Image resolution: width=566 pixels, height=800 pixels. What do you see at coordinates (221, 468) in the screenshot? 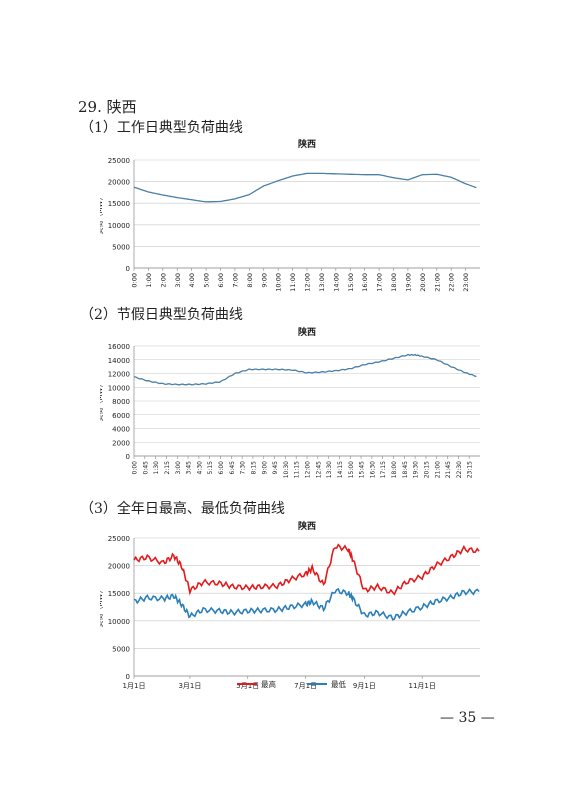
I see `x-tick-label: 6:00` at bounding box center [221, 468].